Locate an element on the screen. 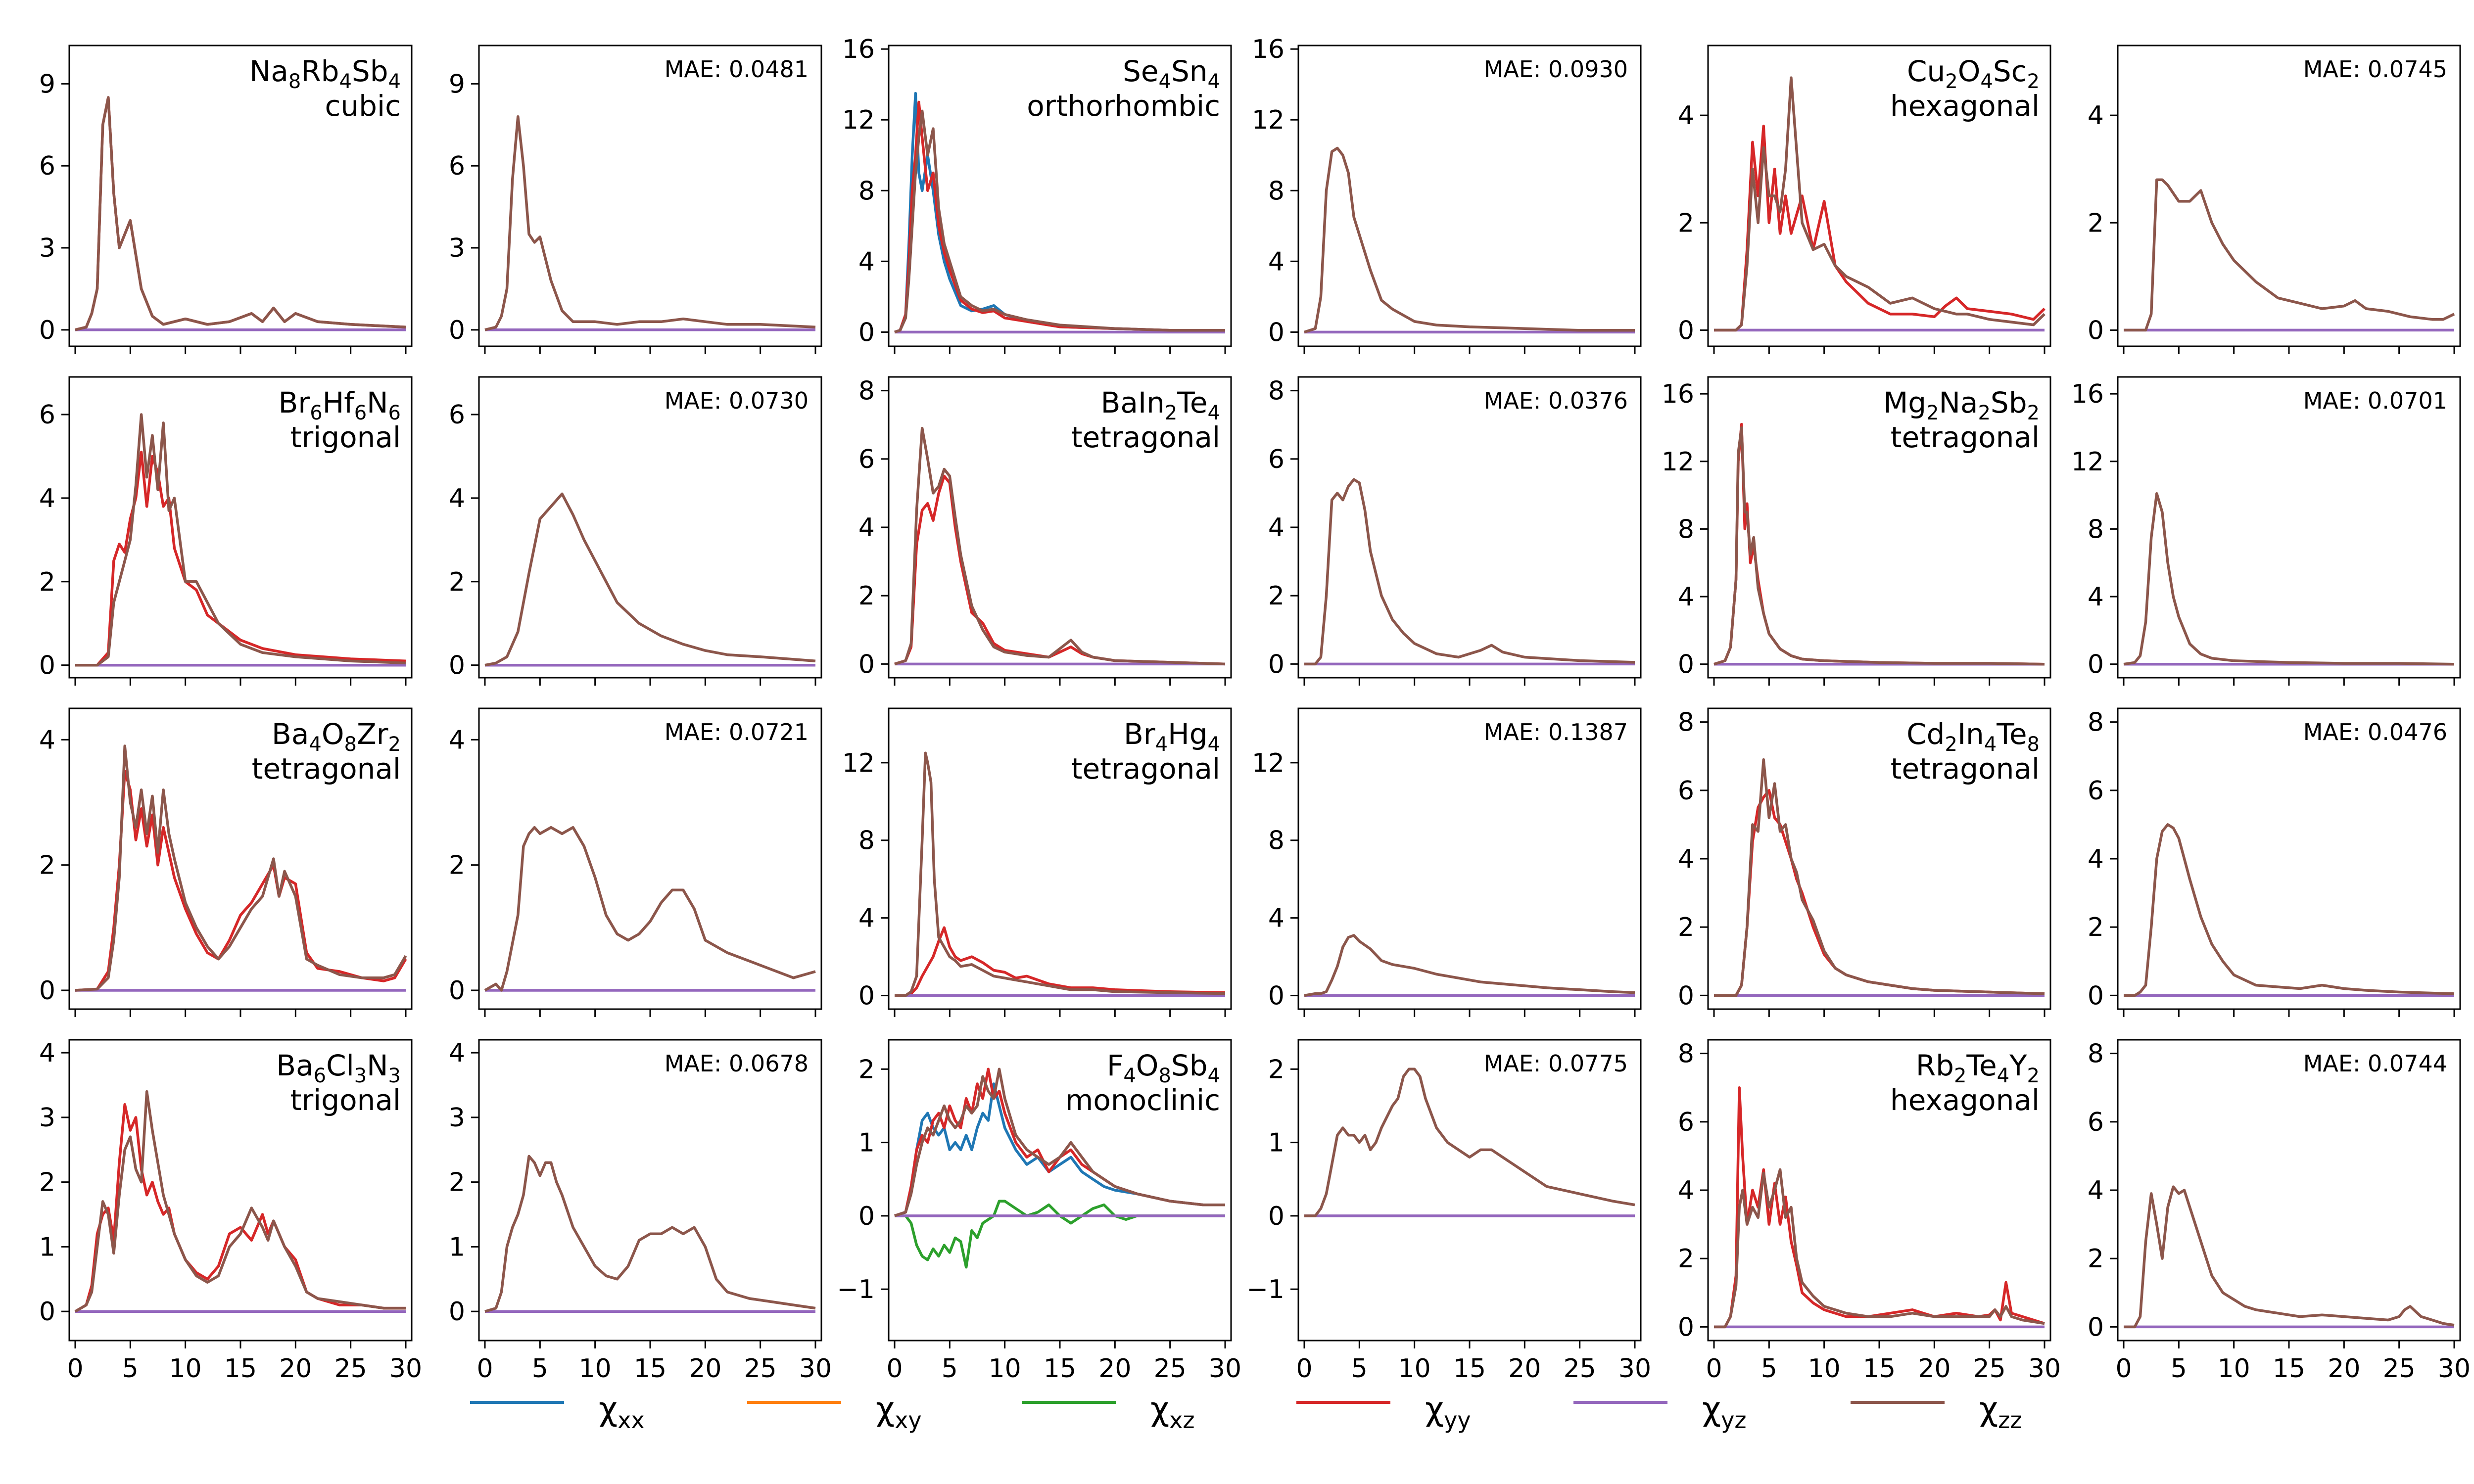 Image resolution: width=2474 pixels, height=1484 pixels. formula-label: BaIn2Te4 is located at coordinates (1160, 405).